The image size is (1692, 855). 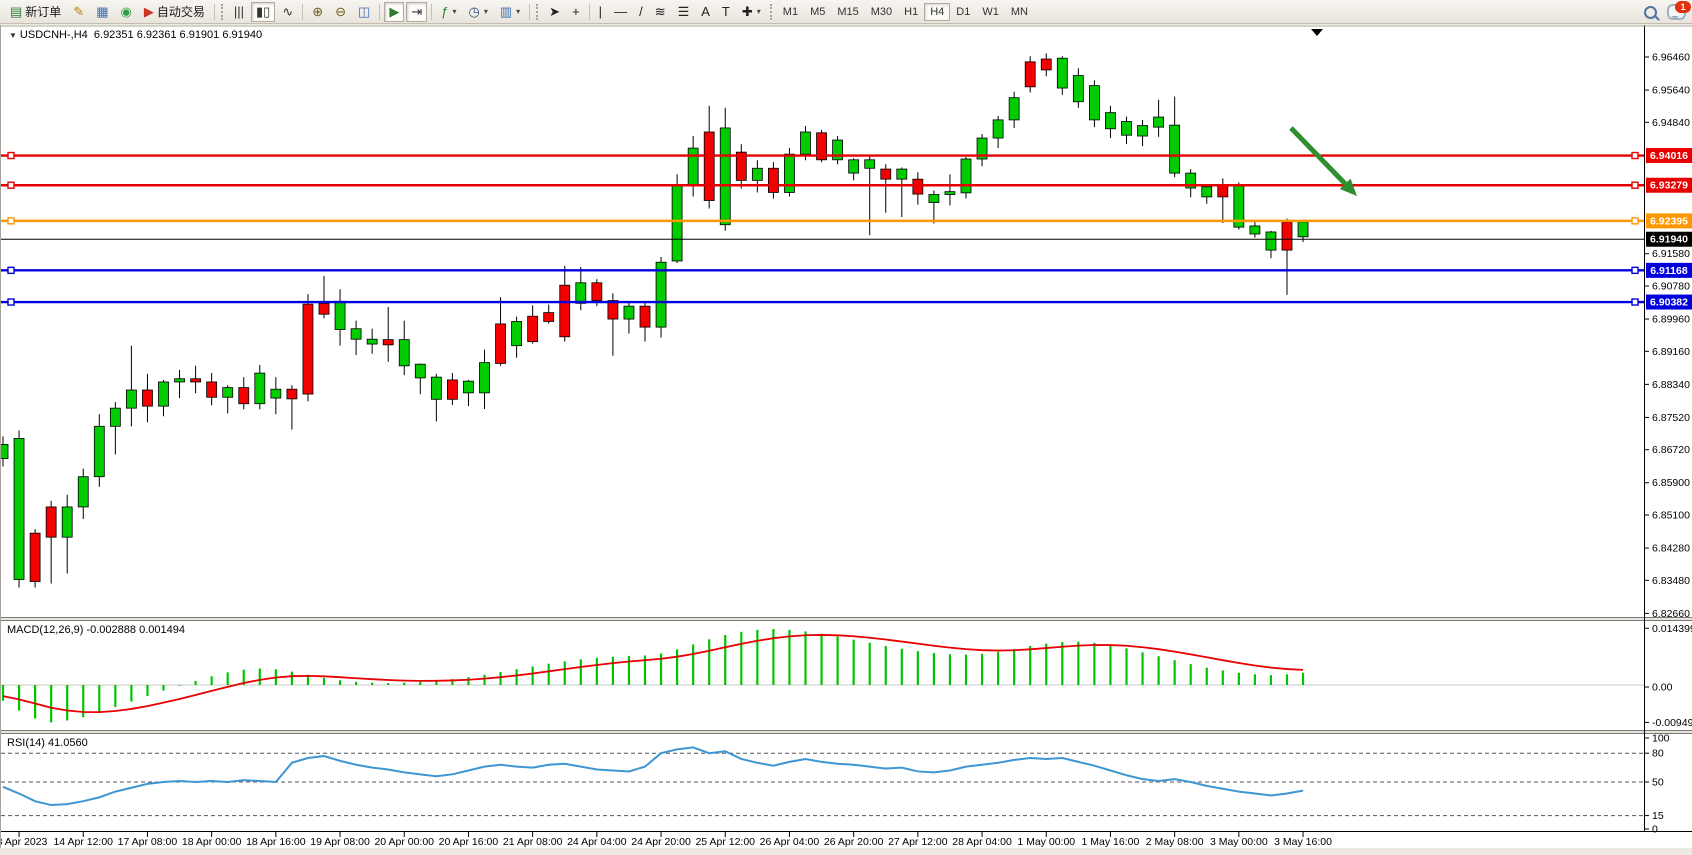 What do you see at coordinates (1019, 12) in the screenshot?
I see `tab-timeframe-MN: MN` at bounding box center [1019, 12].